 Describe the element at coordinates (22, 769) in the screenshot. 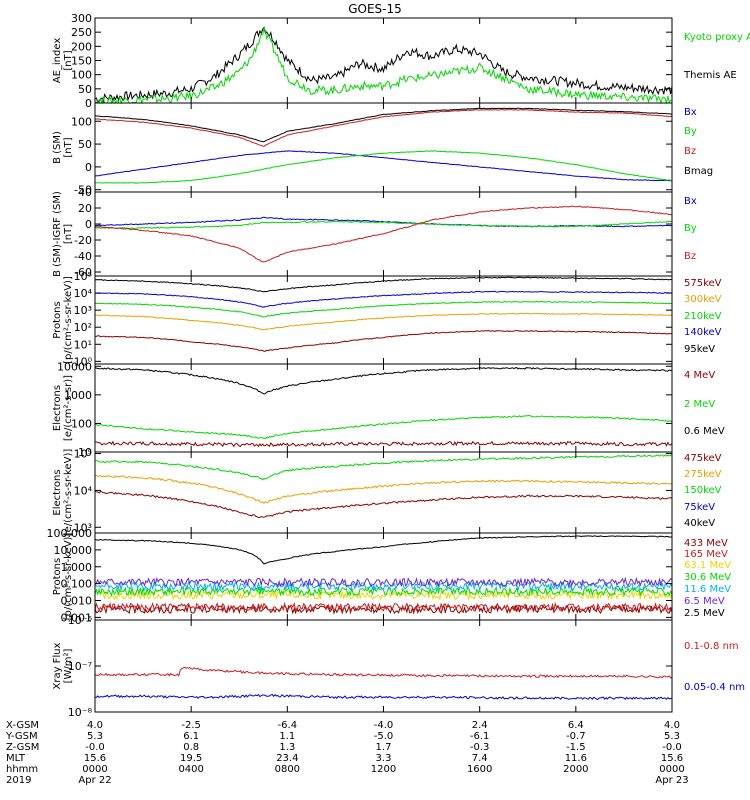

I see `x-row-label: hhmm` at that location.